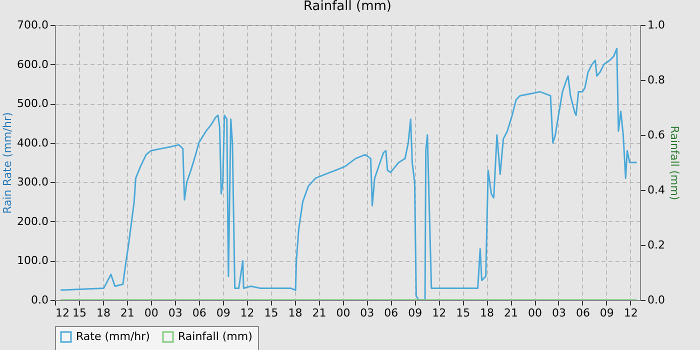  Describe the element at coordinates (32, 143) in the screenshot. I see `y-tick-label: 400.0` at that location.